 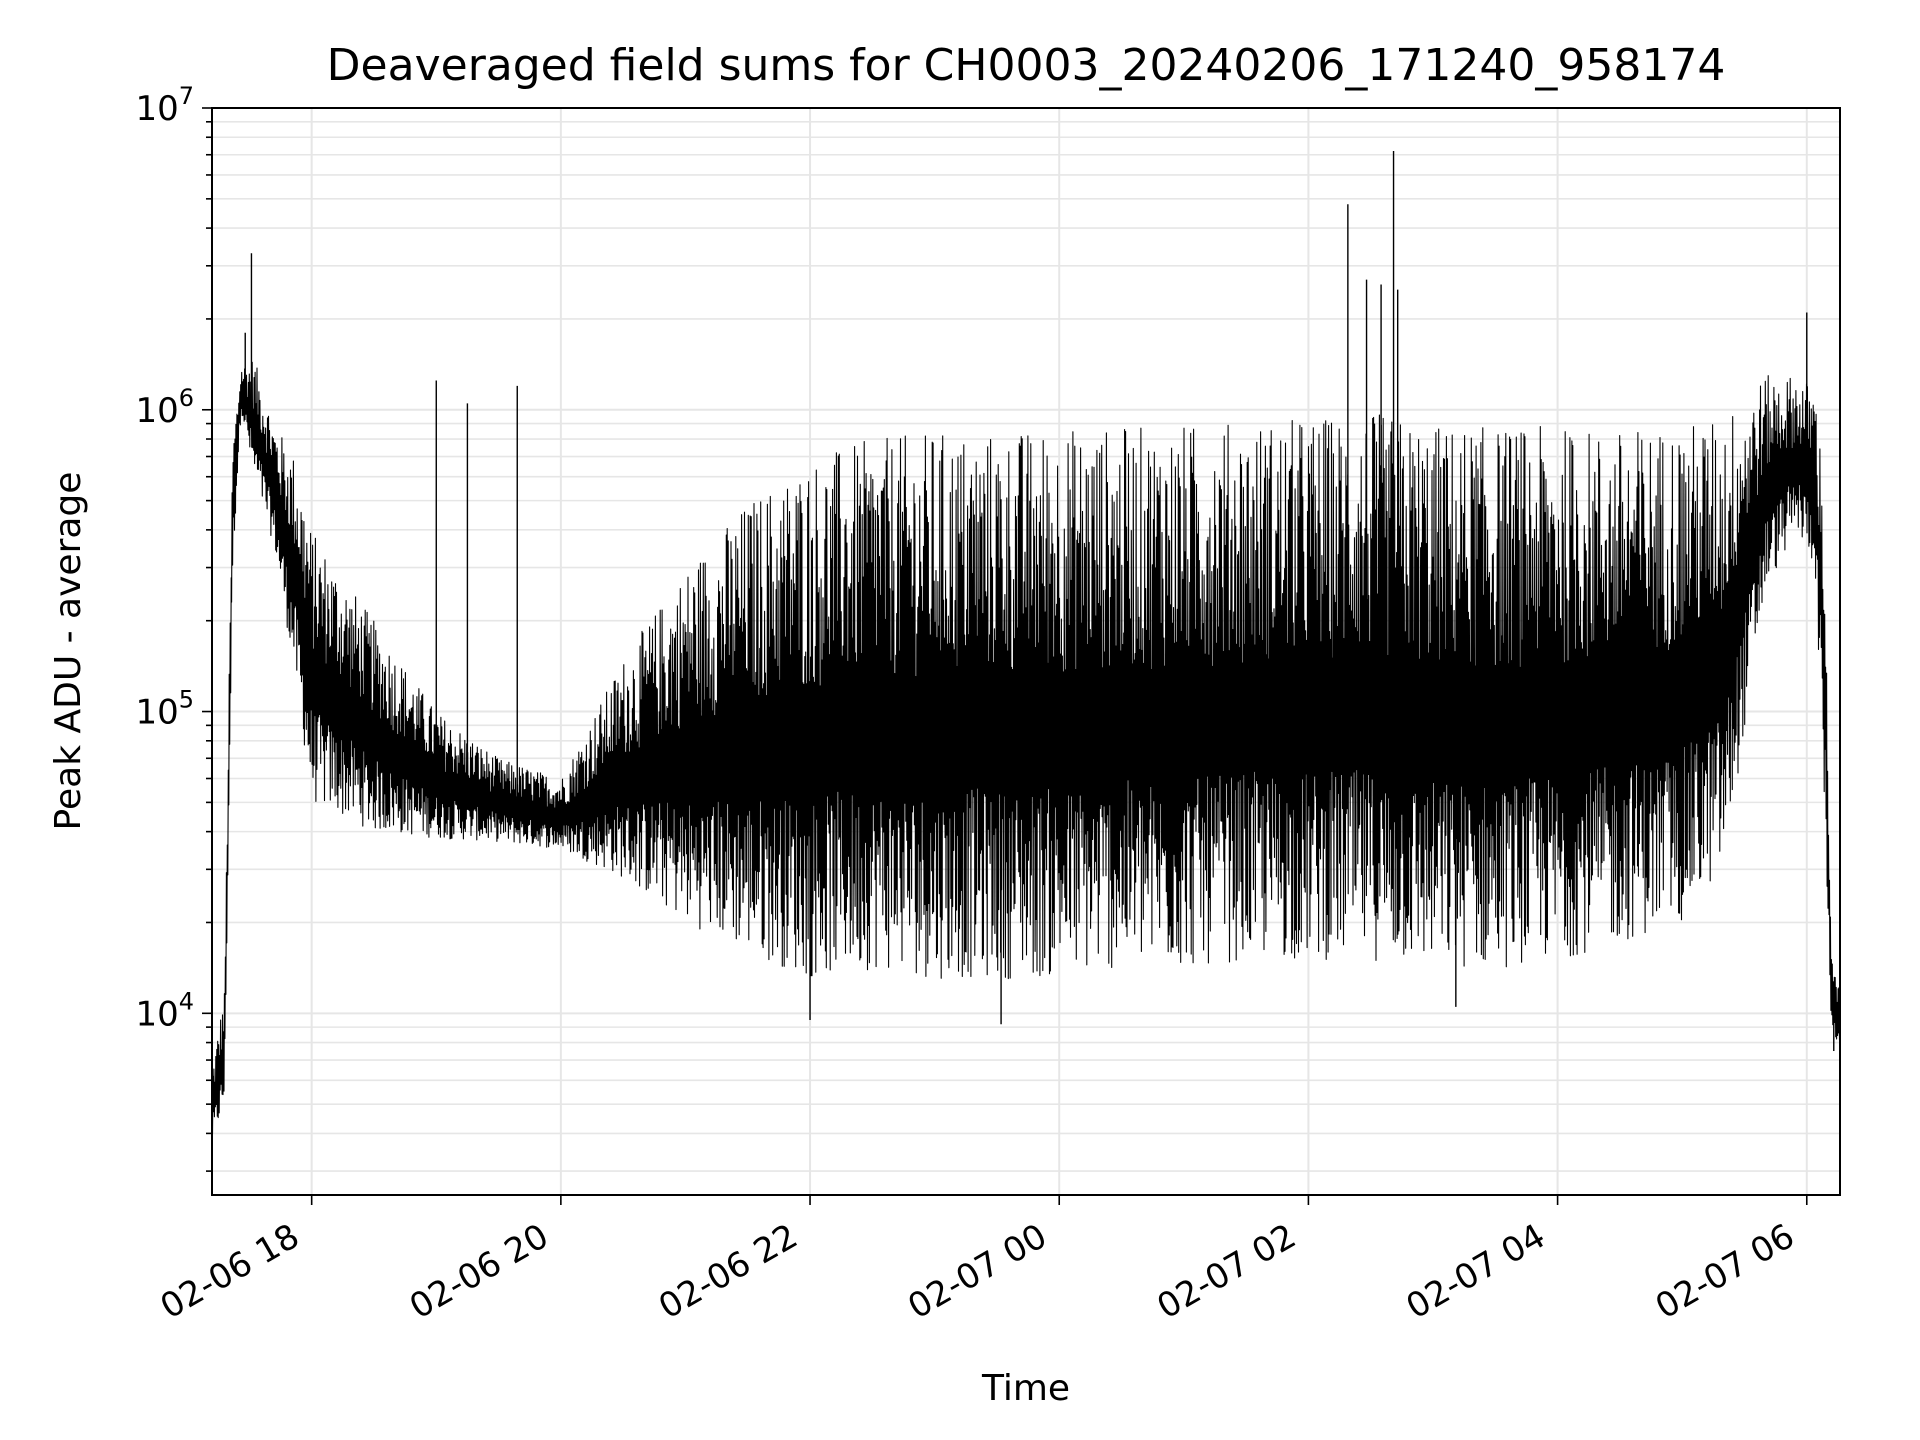 What do you see at coordinates (164, 1010) in the screenshot?
I see `y-tick-label: 10⁴` at bounding box center [164, 1010].